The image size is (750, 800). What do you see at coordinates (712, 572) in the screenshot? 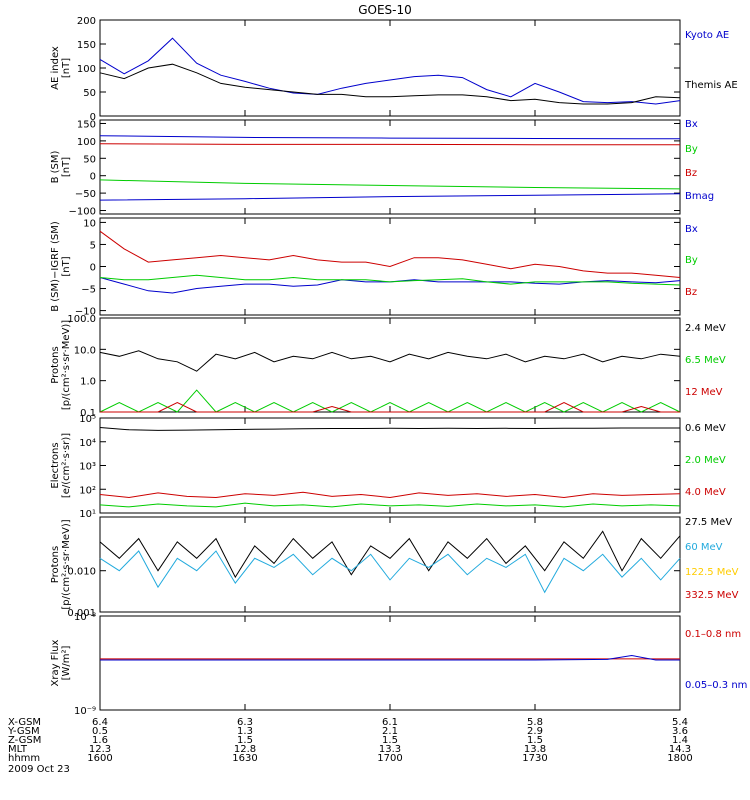
I see `legend-entry: 122.5 MeV` at bounding box center [712, 572].